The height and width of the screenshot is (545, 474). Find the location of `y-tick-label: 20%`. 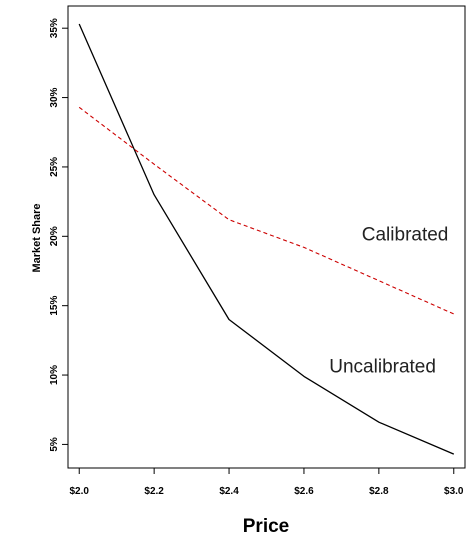

y-tick-label: 20% is located at coordinates (54, 236).